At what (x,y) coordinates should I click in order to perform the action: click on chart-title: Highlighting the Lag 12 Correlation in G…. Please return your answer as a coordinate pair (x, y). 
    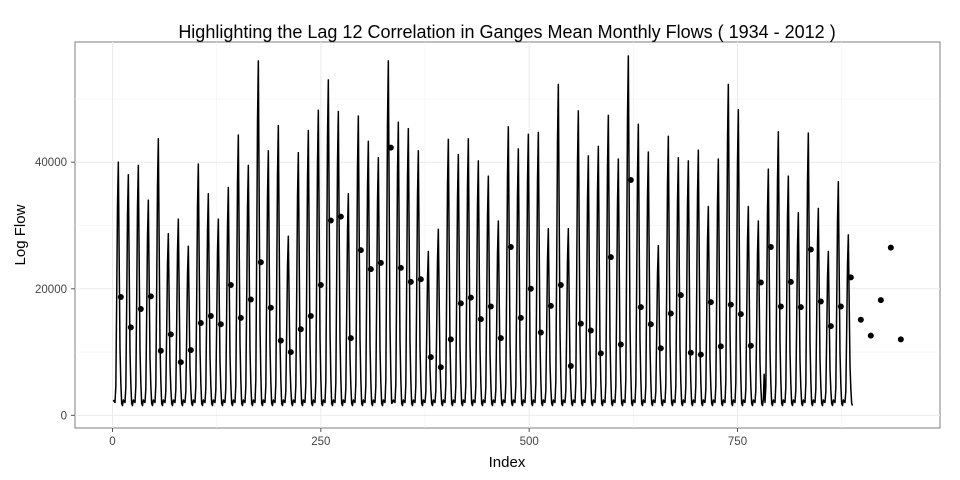
    Looking at the image, I should click on (506, 32).